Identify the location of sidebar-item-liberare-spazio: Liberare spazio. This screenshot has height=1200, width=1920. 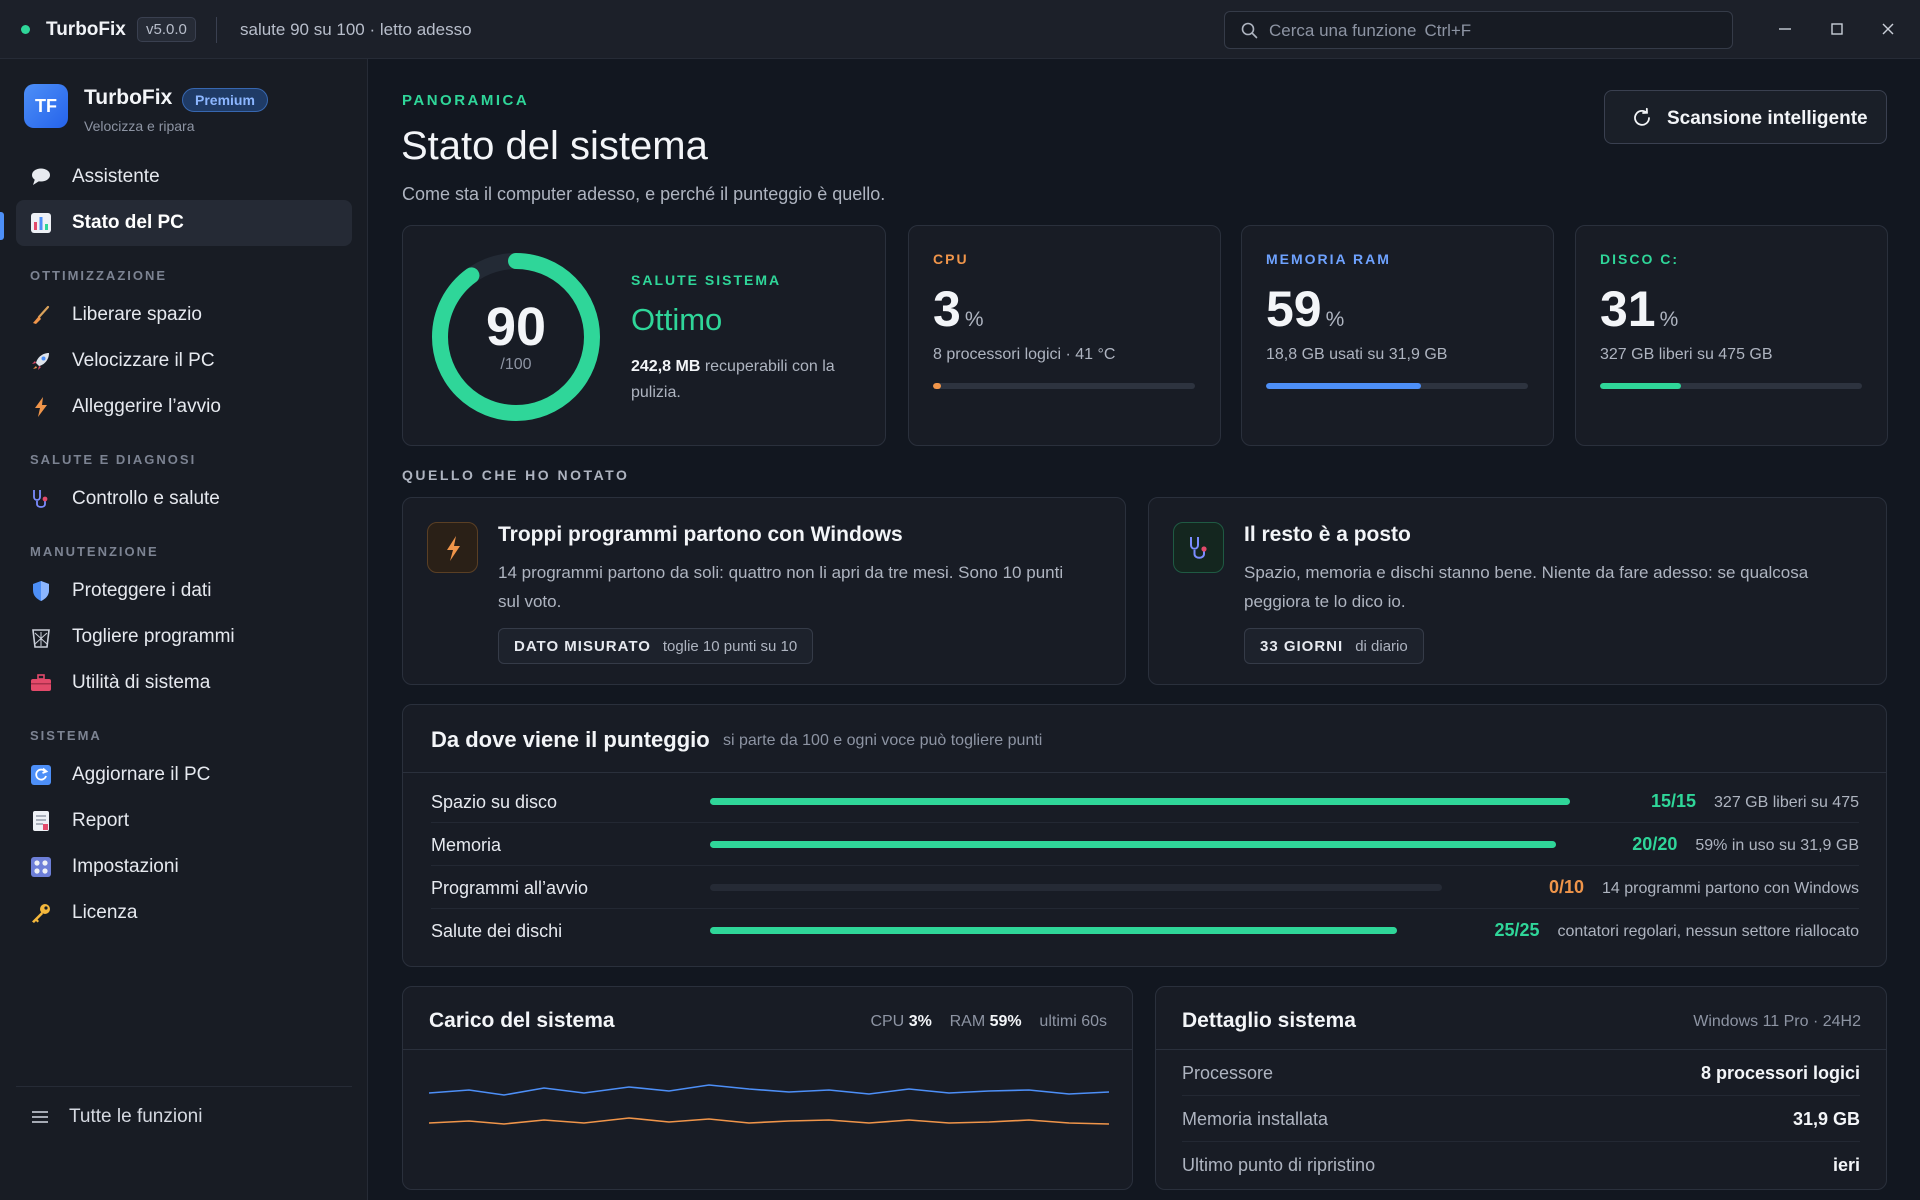
(184, 315).